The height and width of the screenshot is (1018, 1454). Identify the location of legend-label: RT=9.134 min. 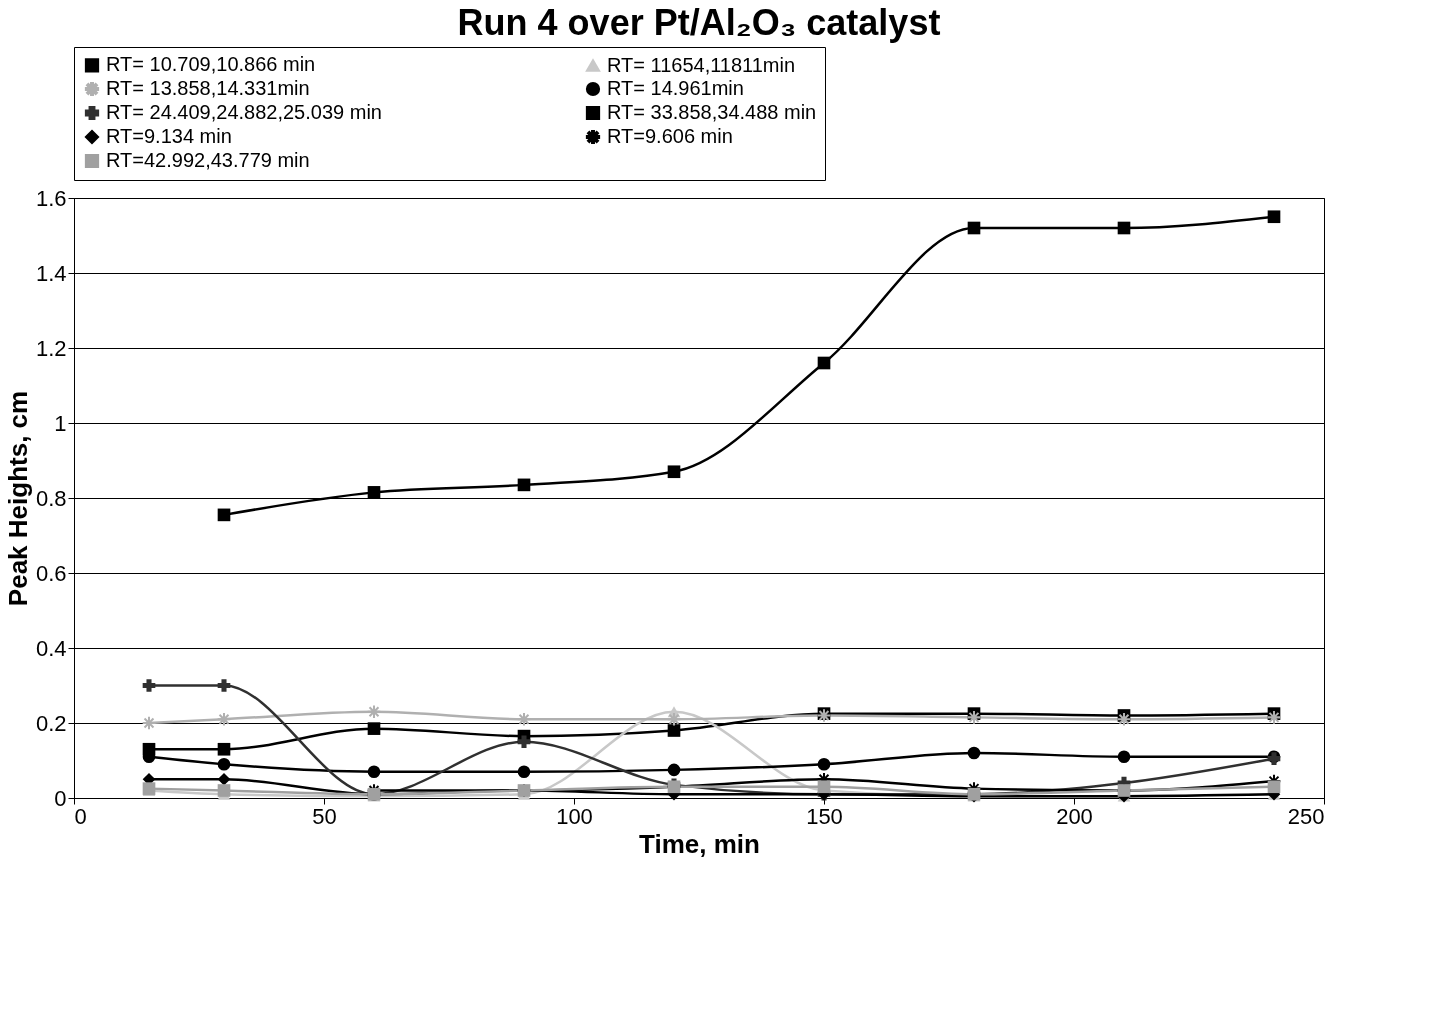
(169, 136).